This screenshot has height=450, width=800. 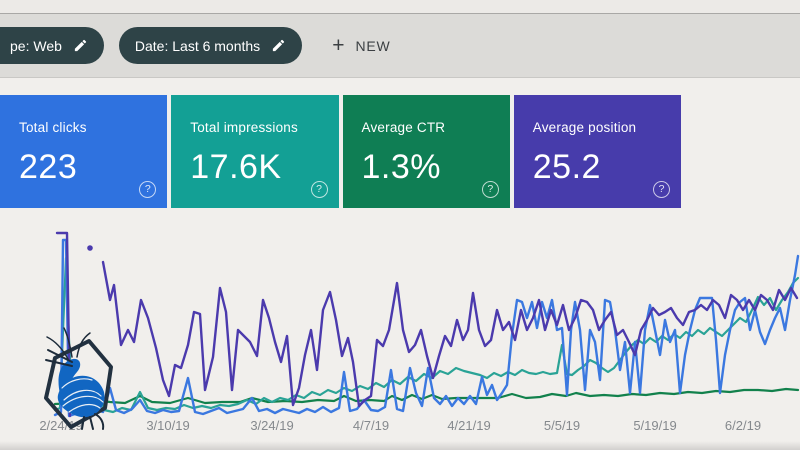 What do you see at coordinates (655, 425) in the screenshot?
I see `x-axis-label: 5/19/19` at bounding box center [655, 425].